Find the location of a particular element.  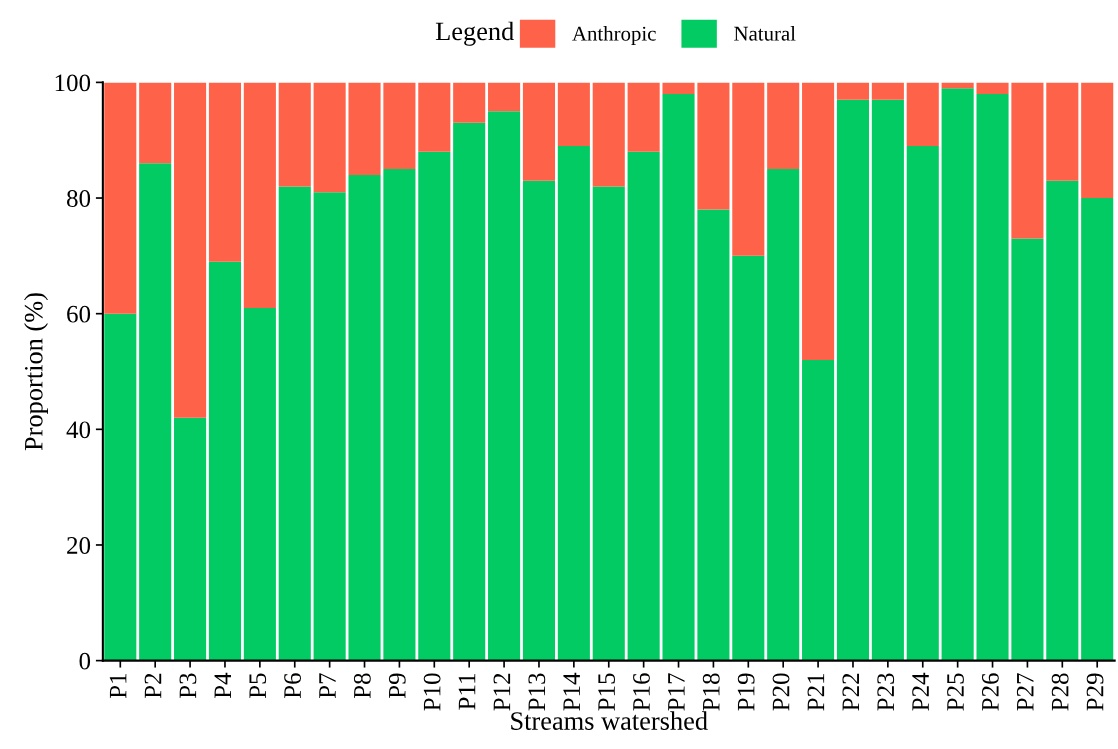

y-tick-label: 20 is located at coordinates (79, 545).